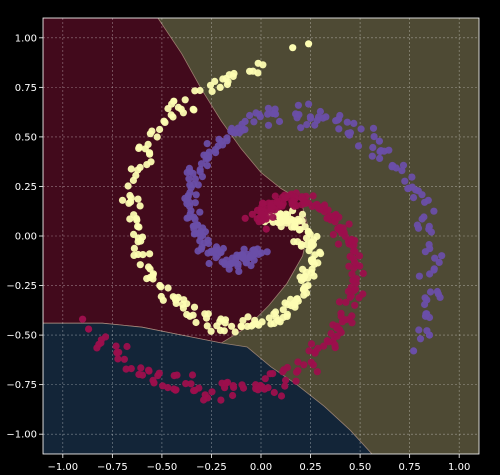  What do you see at coordinates (26, 38) in the screenshot?
I see `y-tick-label: 1.00` at bounding box center [26, 38].